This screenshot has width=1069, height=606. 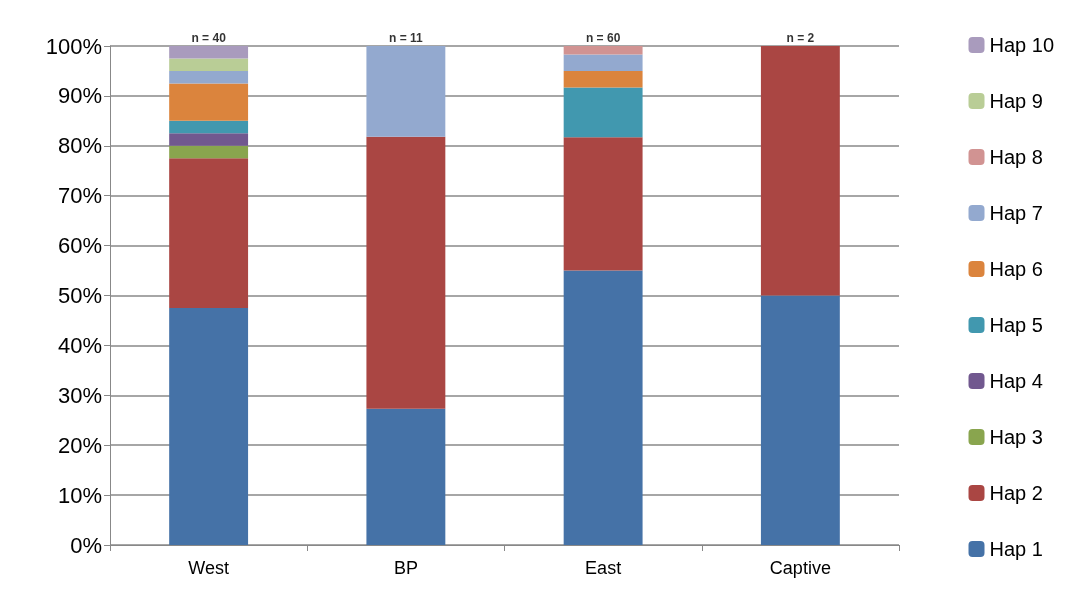 What do you see at coordinates (1016, 269) in the screenshot?
I see `legend-label: Hap 6` at bounding box center [1016, 269].